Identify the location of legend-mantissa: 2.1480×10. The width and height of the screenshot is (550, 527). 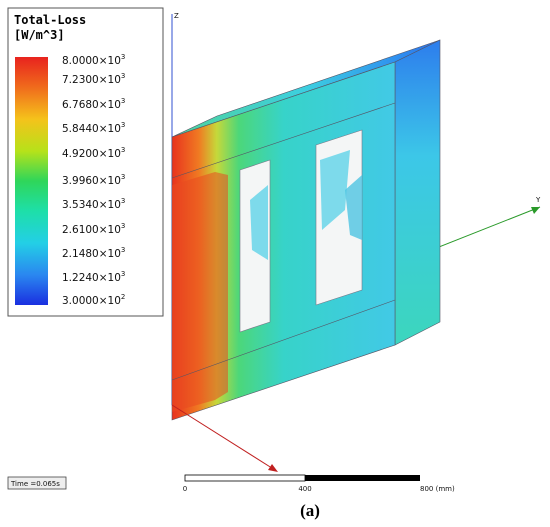
(91, 254).